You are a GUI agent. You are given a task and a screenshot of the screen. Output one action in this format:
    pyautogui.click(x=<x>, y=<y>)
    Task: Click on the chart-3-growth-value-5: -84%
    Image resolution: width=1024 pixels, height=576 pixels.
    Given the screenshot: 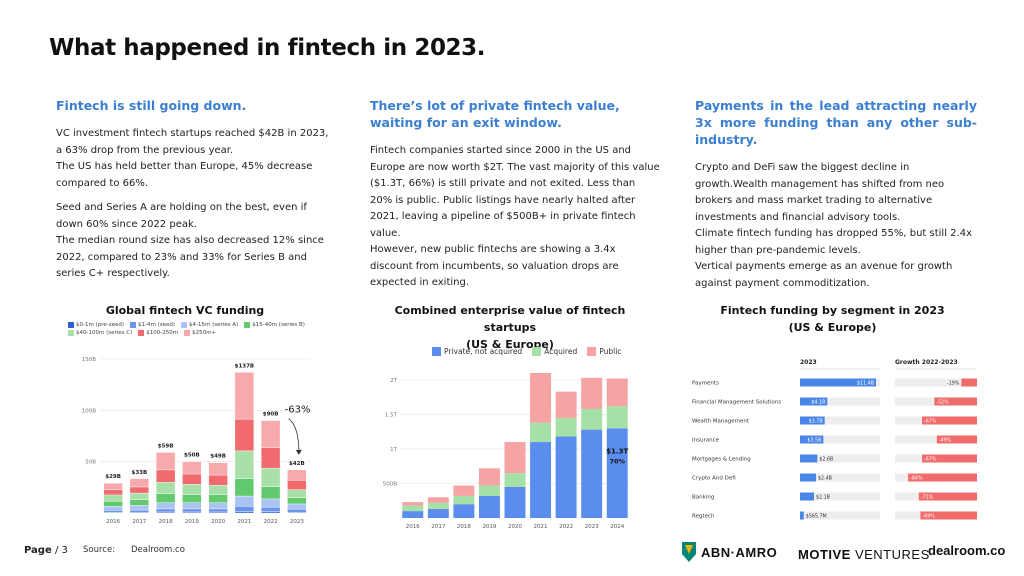 What is the action you would take?
    pyautogui.click(x=916, y=479)
    